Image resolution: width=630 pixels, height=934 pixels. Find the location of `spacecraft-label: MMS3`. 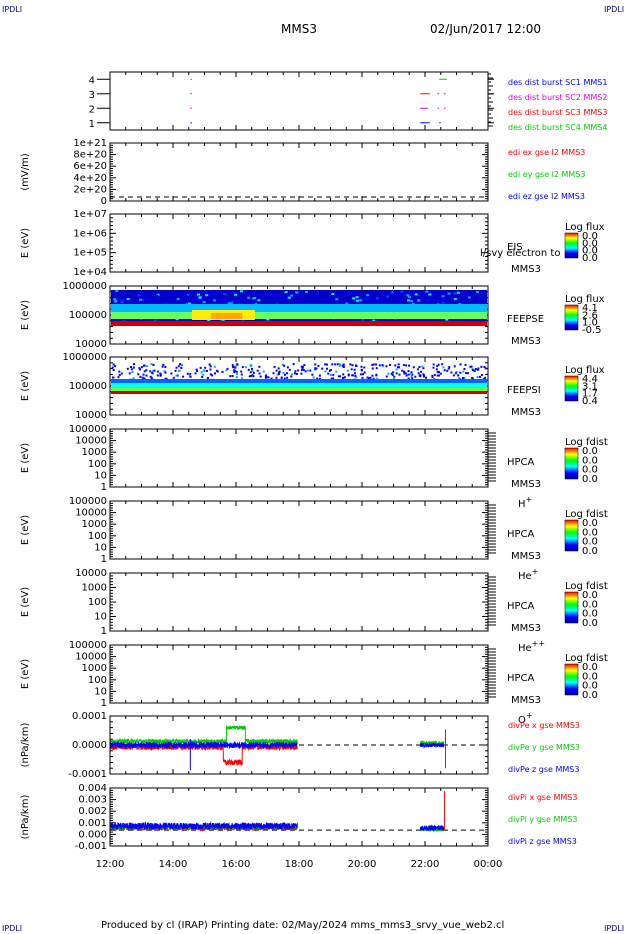

spacecraft-label: MMS3 is located at coordinates (526, 484).